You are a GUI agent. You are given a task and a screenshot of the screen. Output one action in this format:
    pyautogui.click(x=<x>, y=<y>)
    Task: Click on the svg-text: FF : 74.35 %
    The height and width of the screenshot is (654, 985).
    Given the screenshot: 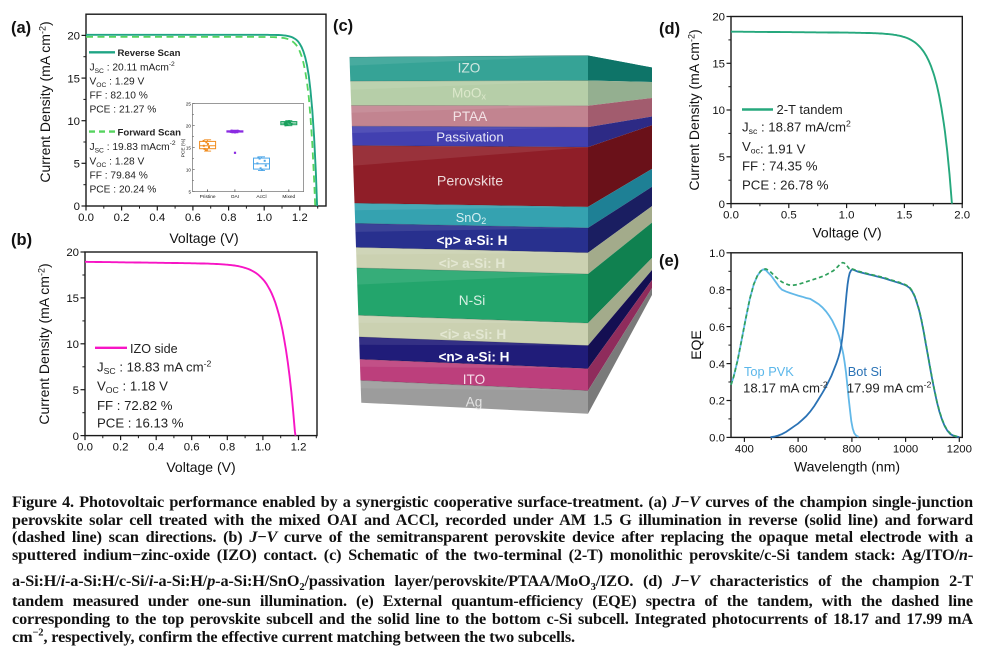 What is the action you would take?
    pyautogui.click(x=780, y=166)
    